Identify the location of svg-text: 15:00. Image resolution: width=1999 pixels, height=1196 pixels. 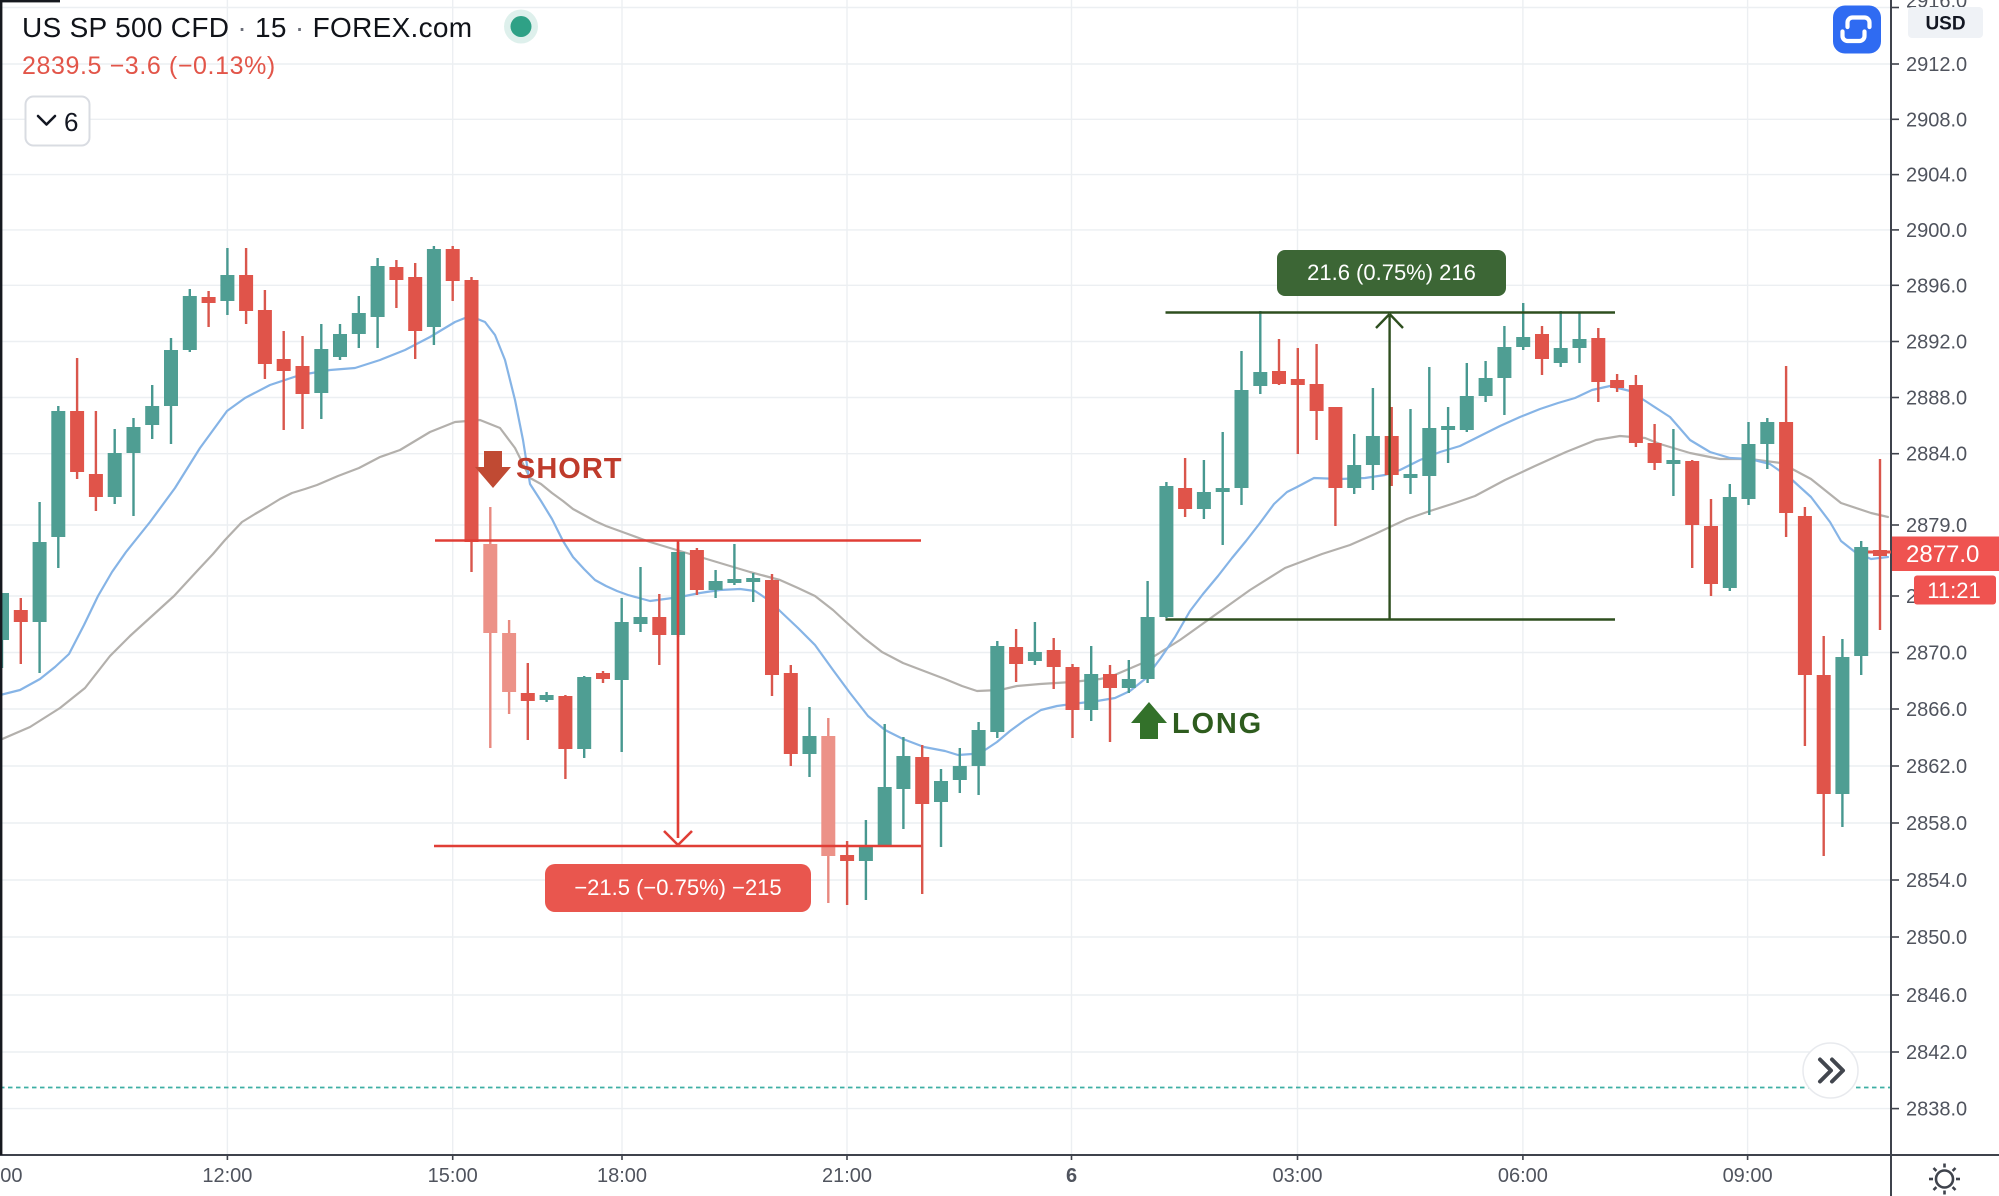
(453, 1176).